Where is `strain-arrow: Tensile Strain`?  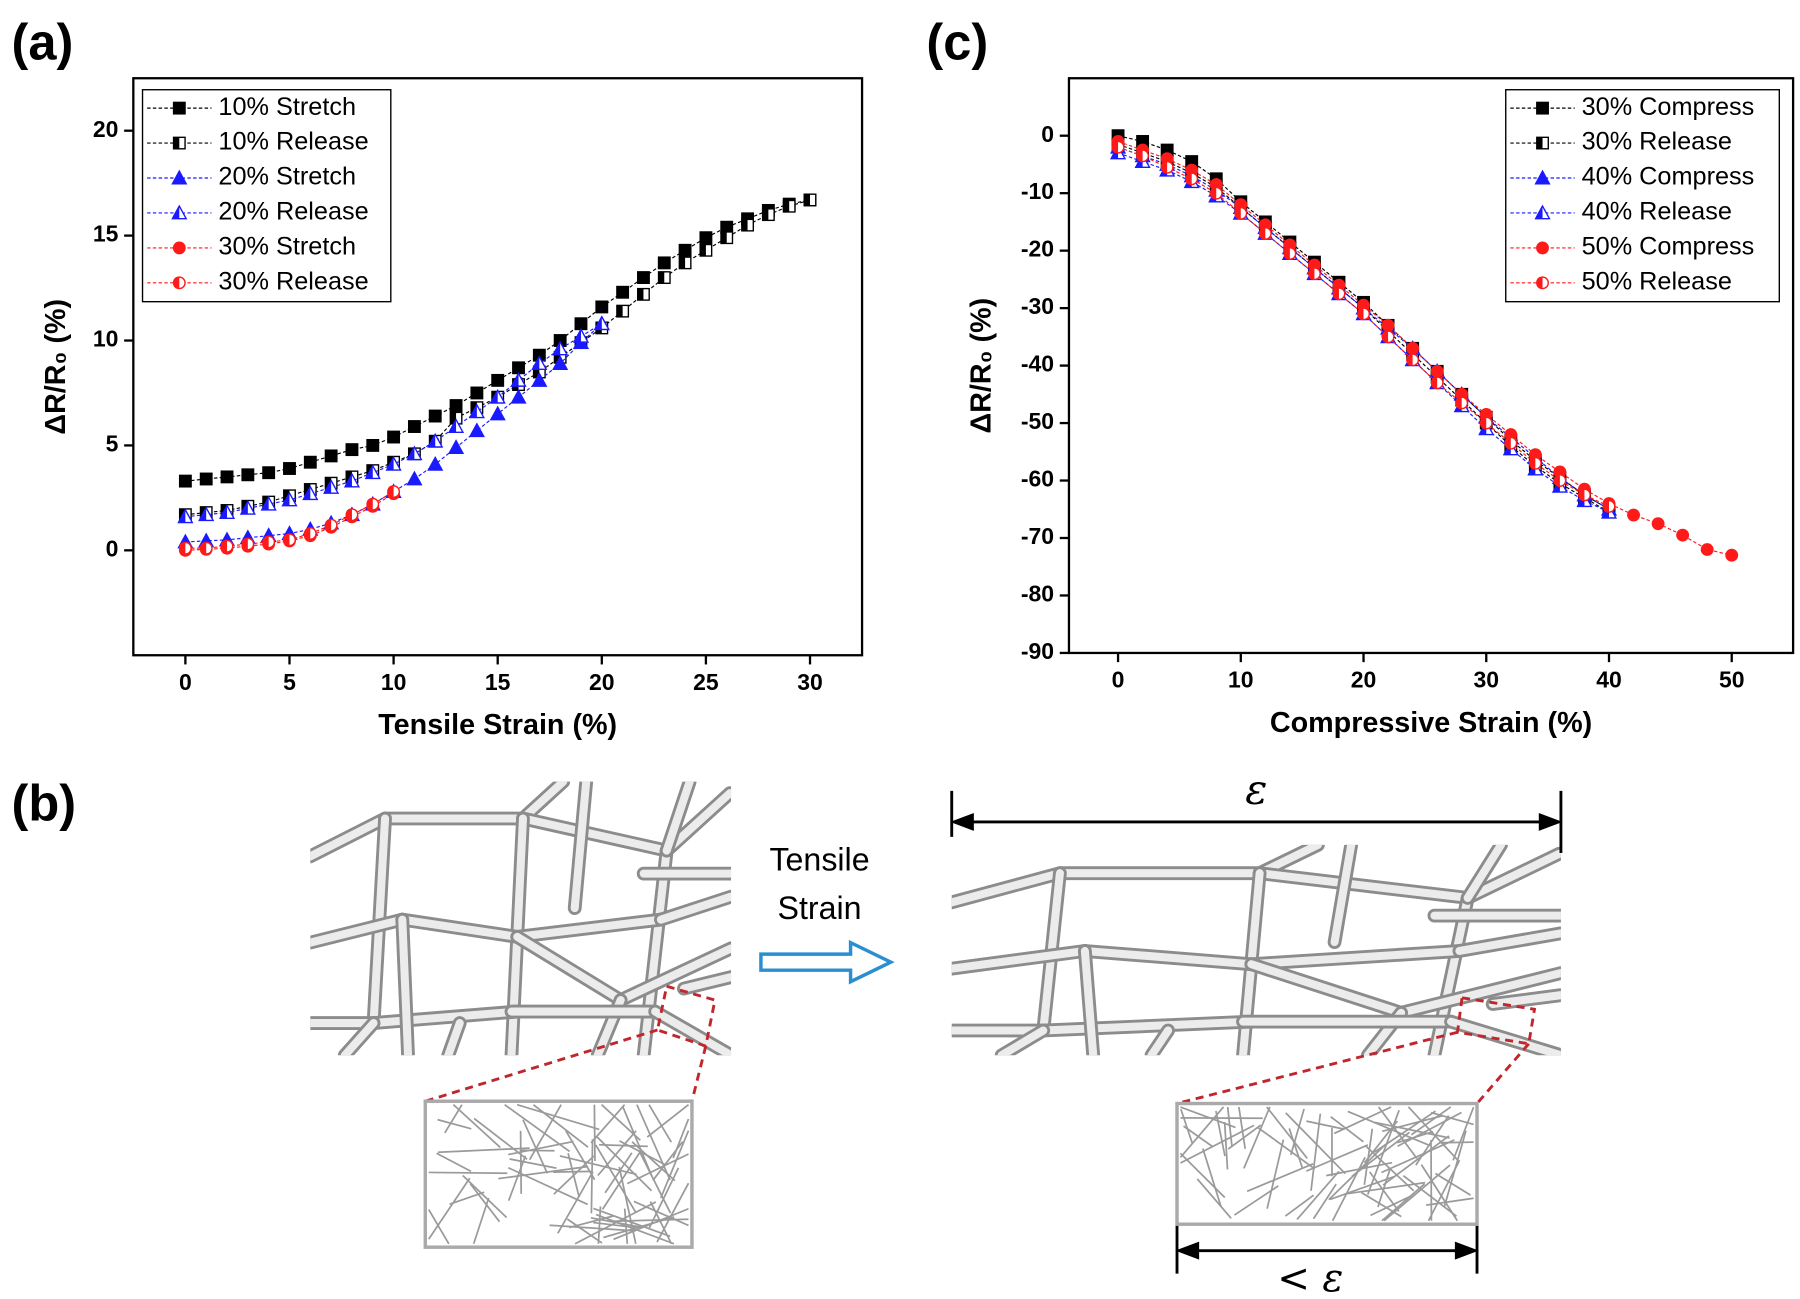 strain-arrow: Tensile Strain is located at coordinates (827, 913).